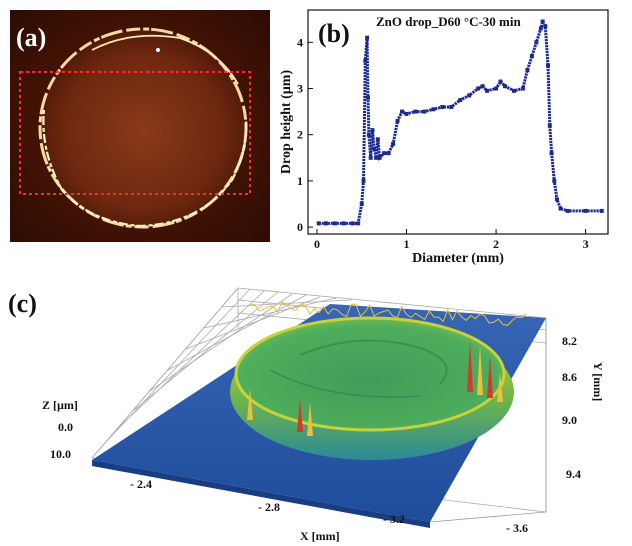 The width and height of the screenshot is (632, 546). I want to click on x-axis-label: Diameter (mm), so click(458, 258).